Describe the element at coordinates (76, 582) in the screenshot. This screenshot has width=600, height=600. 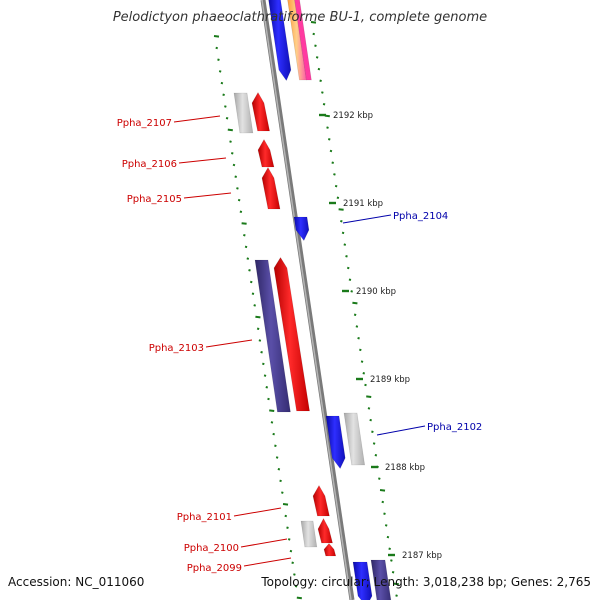
I see `accession-text: Accession: NC_011060` at that location.